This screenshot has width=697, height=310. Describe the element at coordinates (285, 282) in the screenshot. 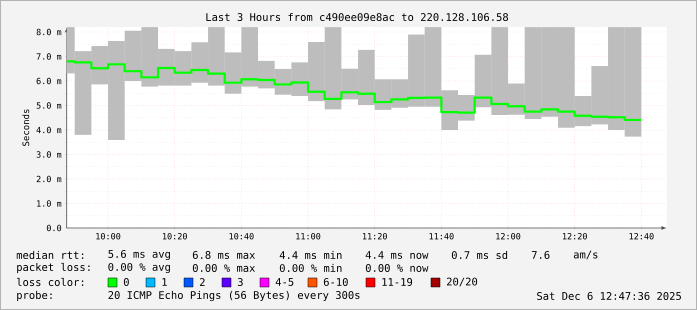

I see `text: 4-5` at that location.